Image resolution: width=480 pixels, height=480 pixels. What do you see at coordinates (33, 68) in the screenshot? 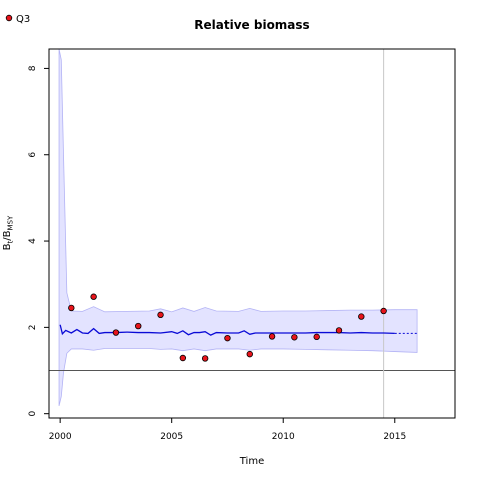
I see `y-tick-label: 8` at bounding box center [33, 68].